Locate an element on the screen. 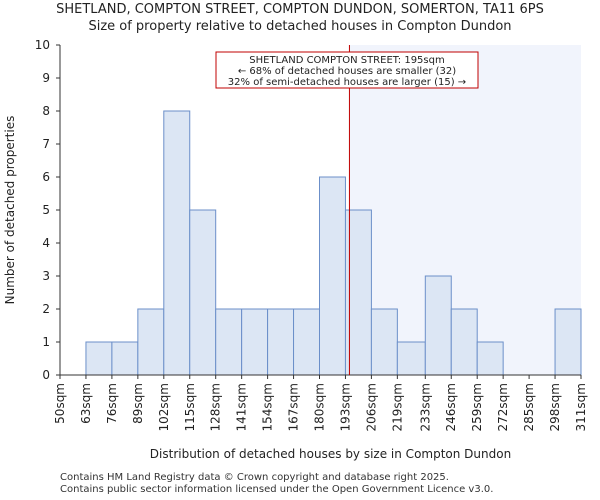 This screenshot has height=500, width=600. x-tick-label: 272sqm is located at coordinates (503, 407).